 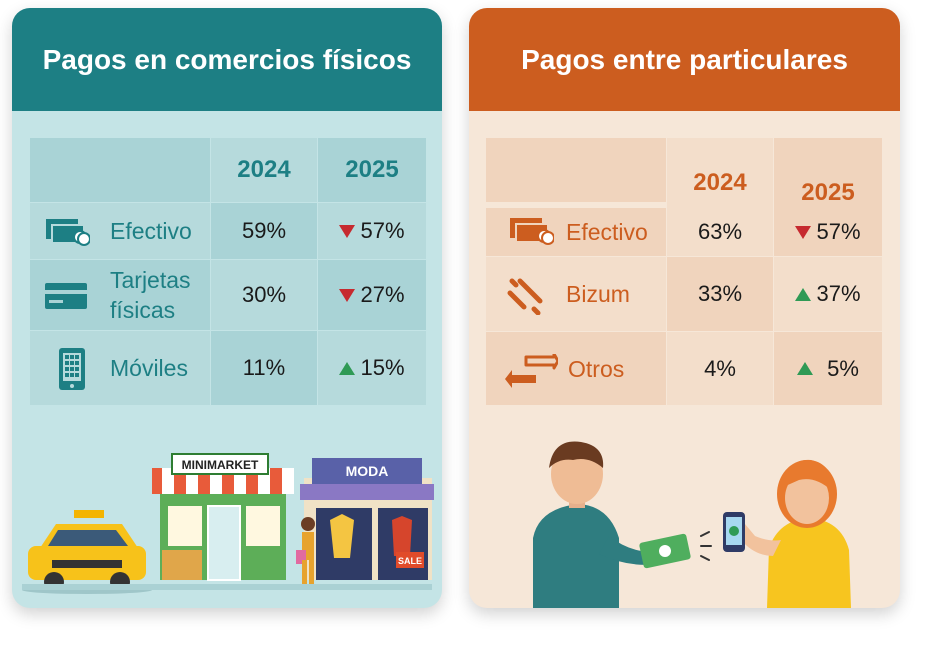 I want to click on value-2025-cell: 27%, so click(x=372, y=295).